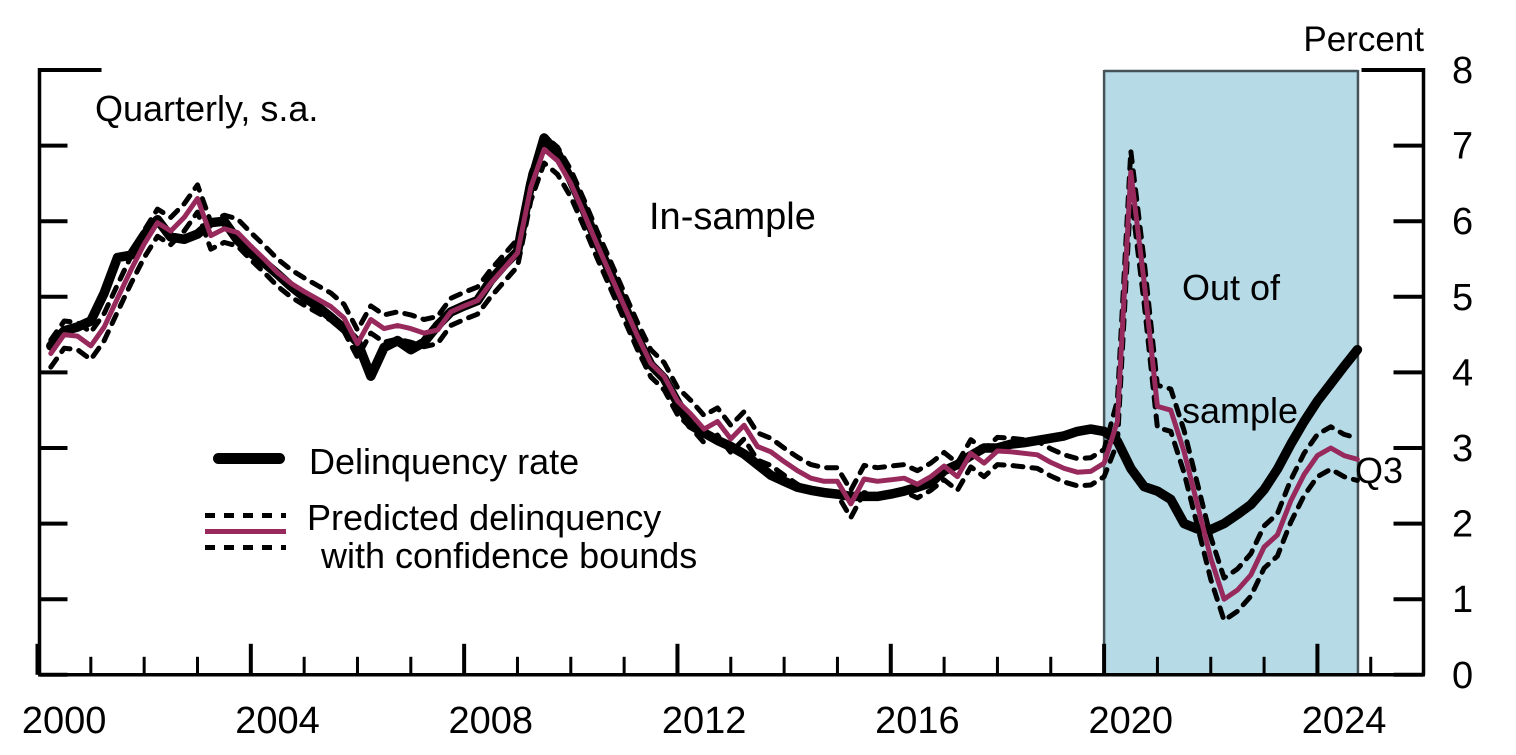 The width and height of the screenshot is (1516, 755). I want to click on in-sample-annotation: In-sample, so click(732, 217).